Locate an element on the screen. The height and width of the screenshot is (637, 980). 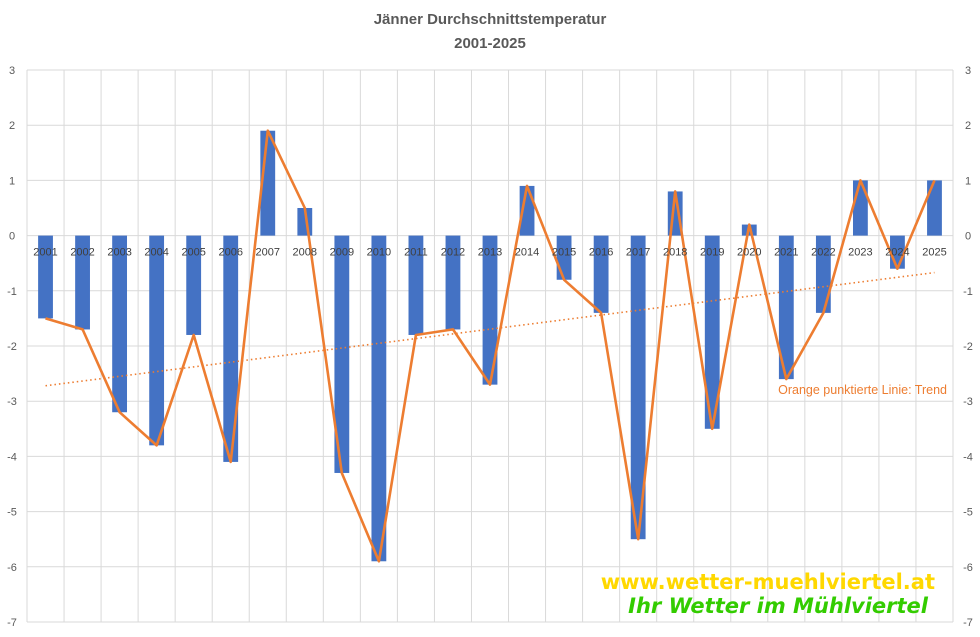
y-tick-label-left: -5 is located at coordinates (12, 513).